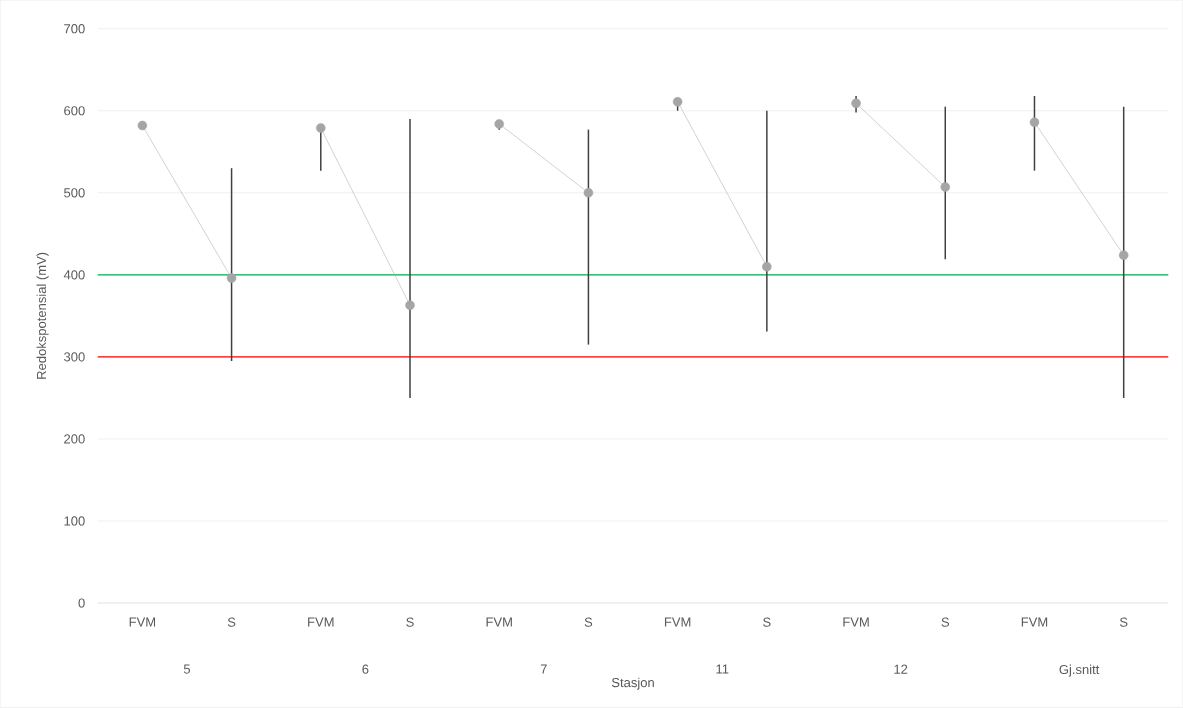 Image resolution: width=1183 pixels, height=708 pixels. I want to click on y-tick-label: 500, so click(74, 193).